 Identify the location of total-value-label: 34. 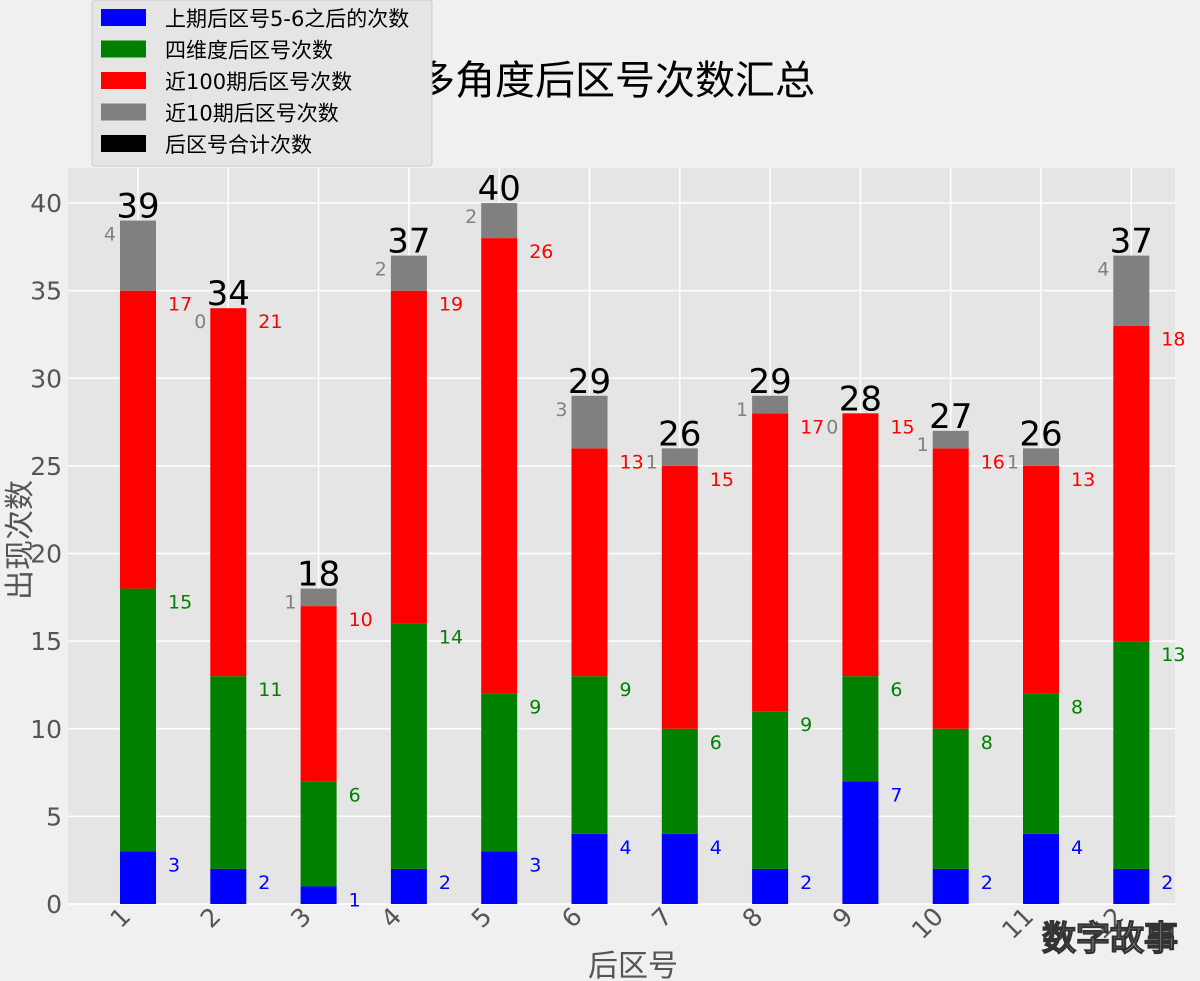
(228, 294).